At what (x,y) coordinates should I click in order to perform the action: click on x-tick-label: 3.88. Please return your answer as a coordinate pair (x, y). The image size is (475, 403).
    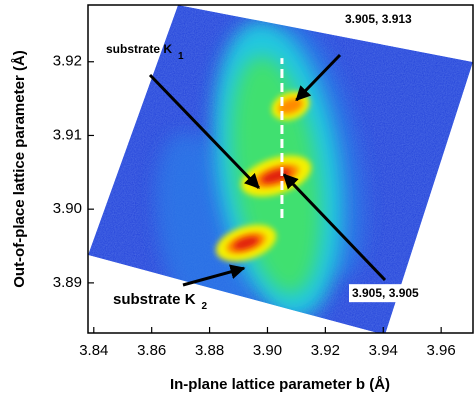
    Looking at the image, I should click on (209, 350).